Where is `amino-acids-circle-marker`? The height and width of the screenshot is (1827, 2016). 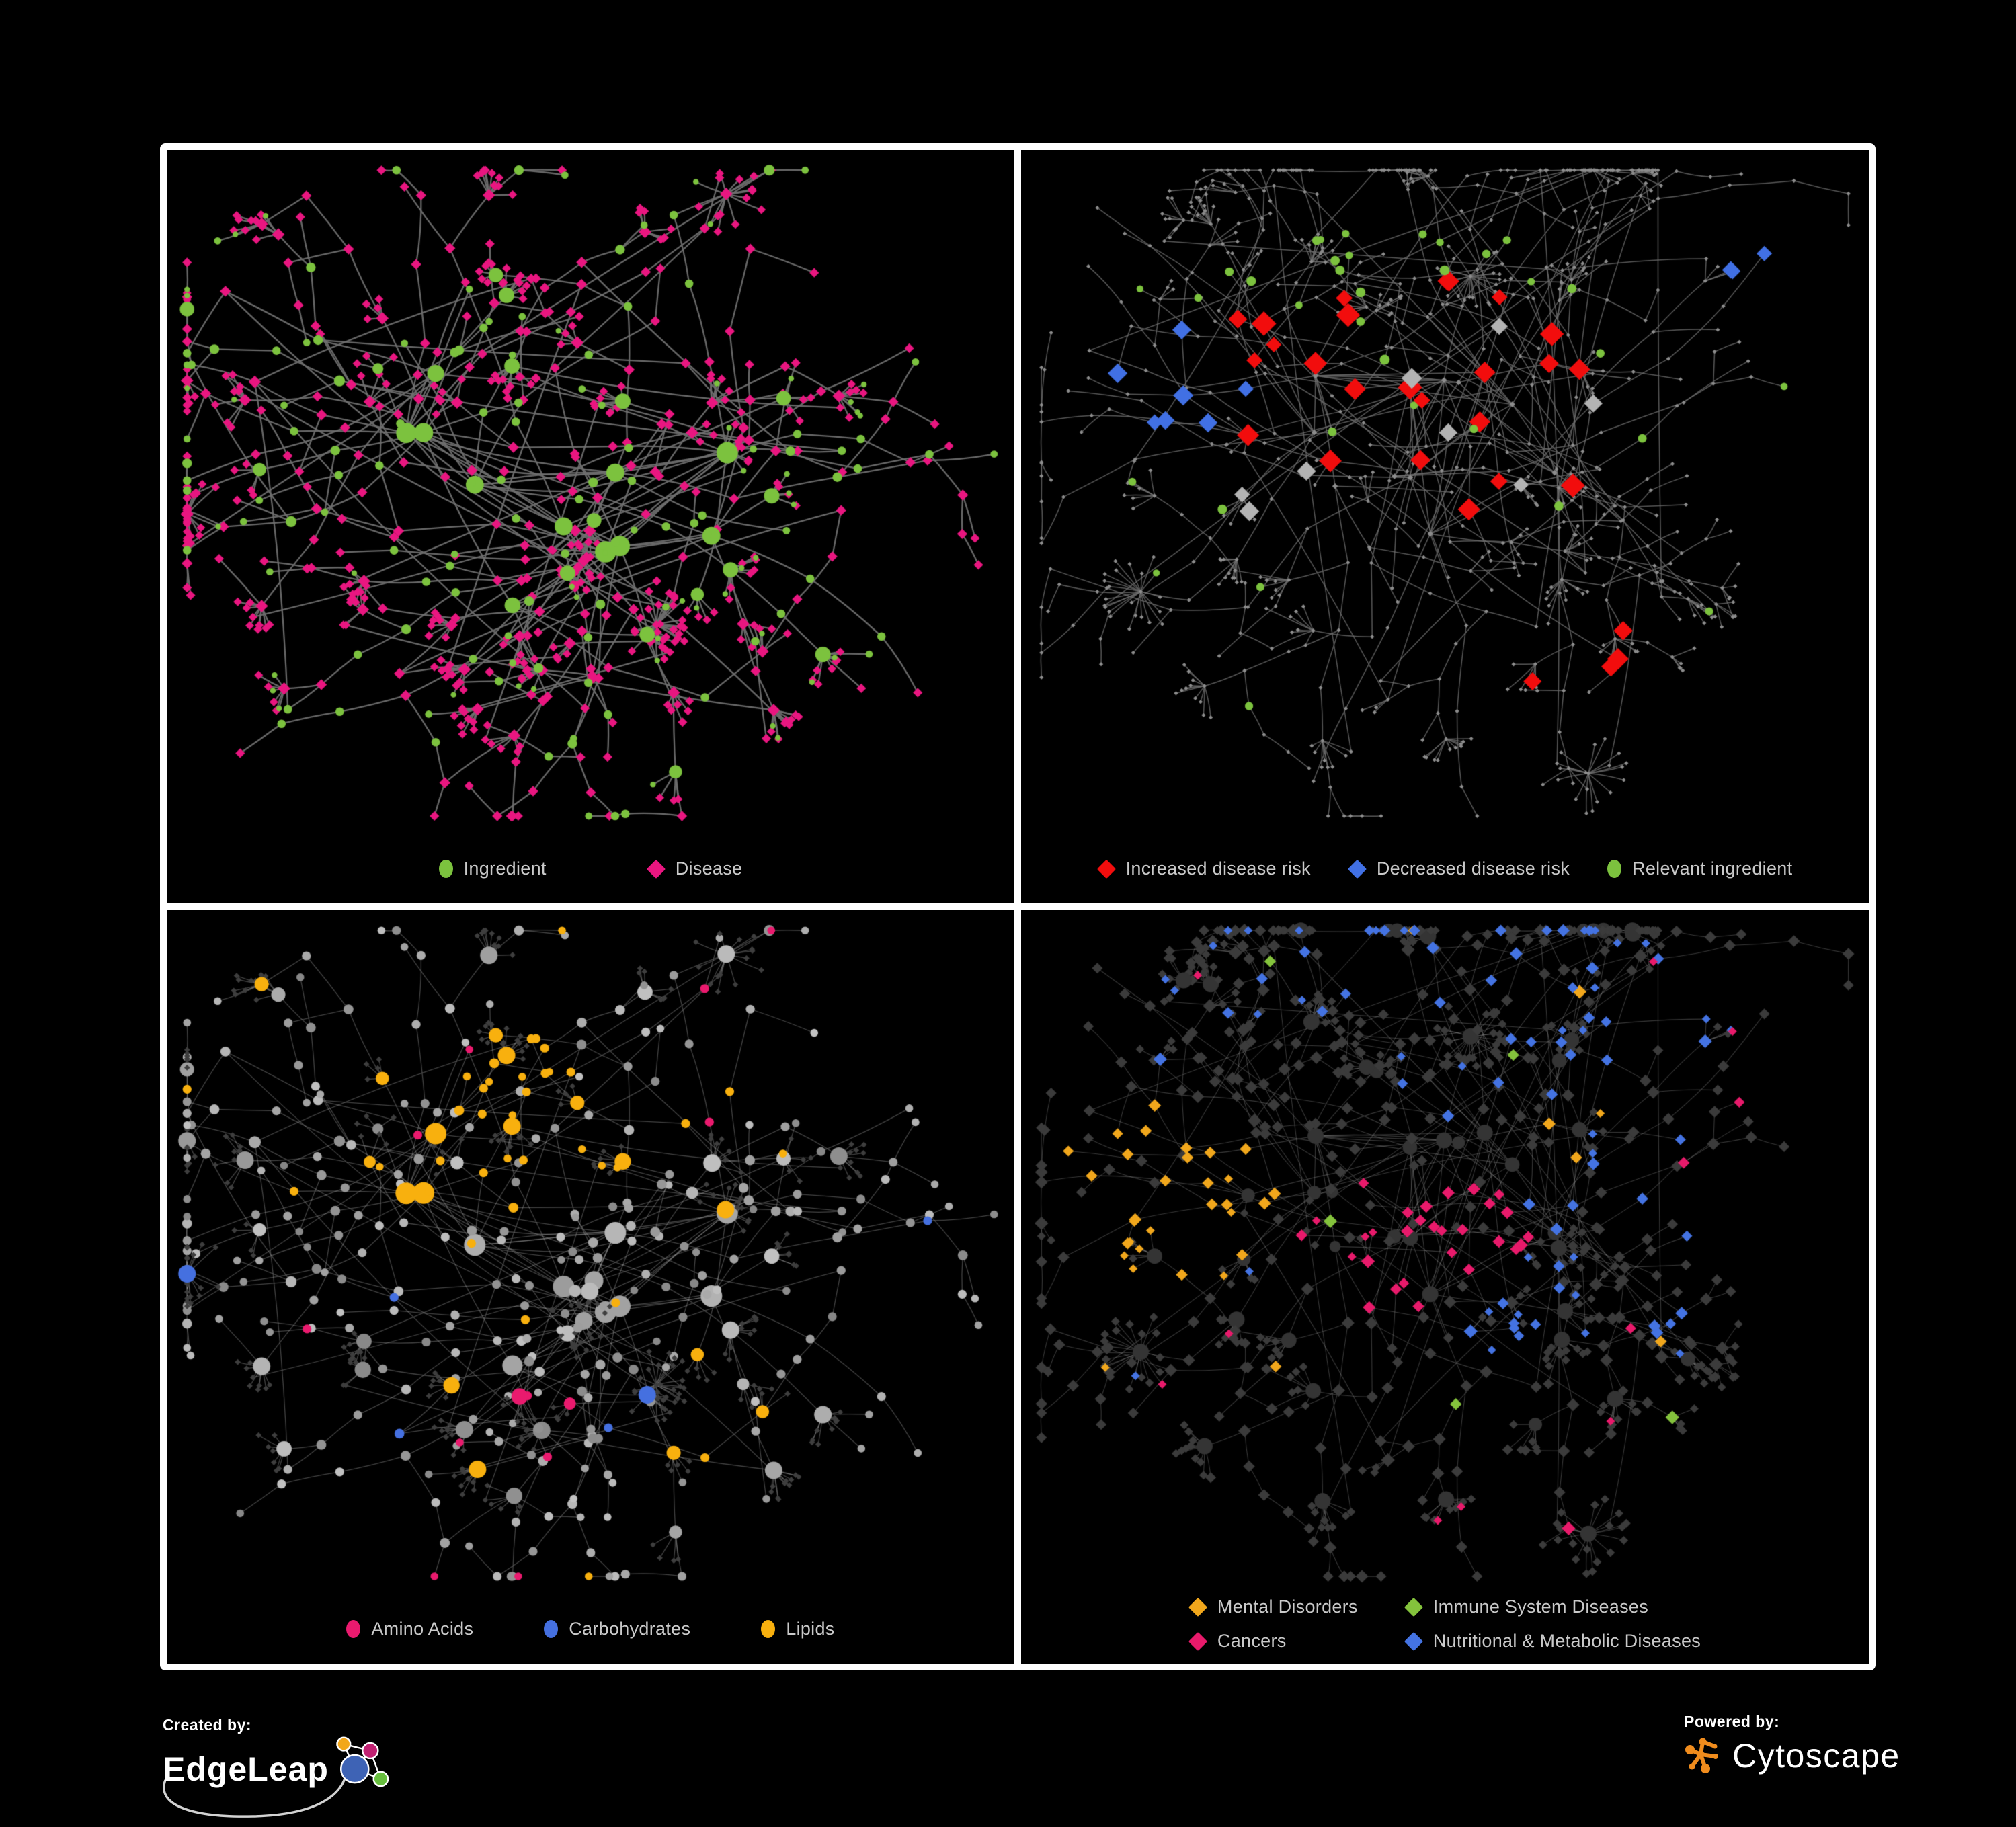
amino-acids-circle-marker is located at coordinates (353, 1629).